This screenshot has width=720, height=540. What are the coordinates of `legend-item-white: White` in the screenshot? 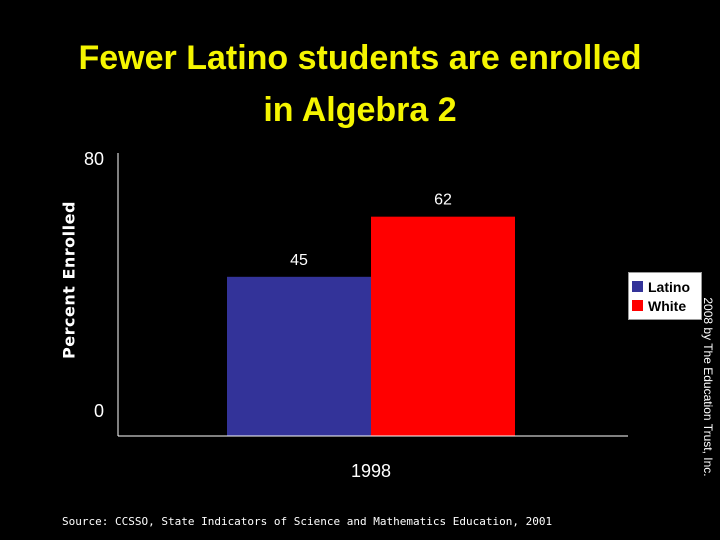 It's located at (665, 305).